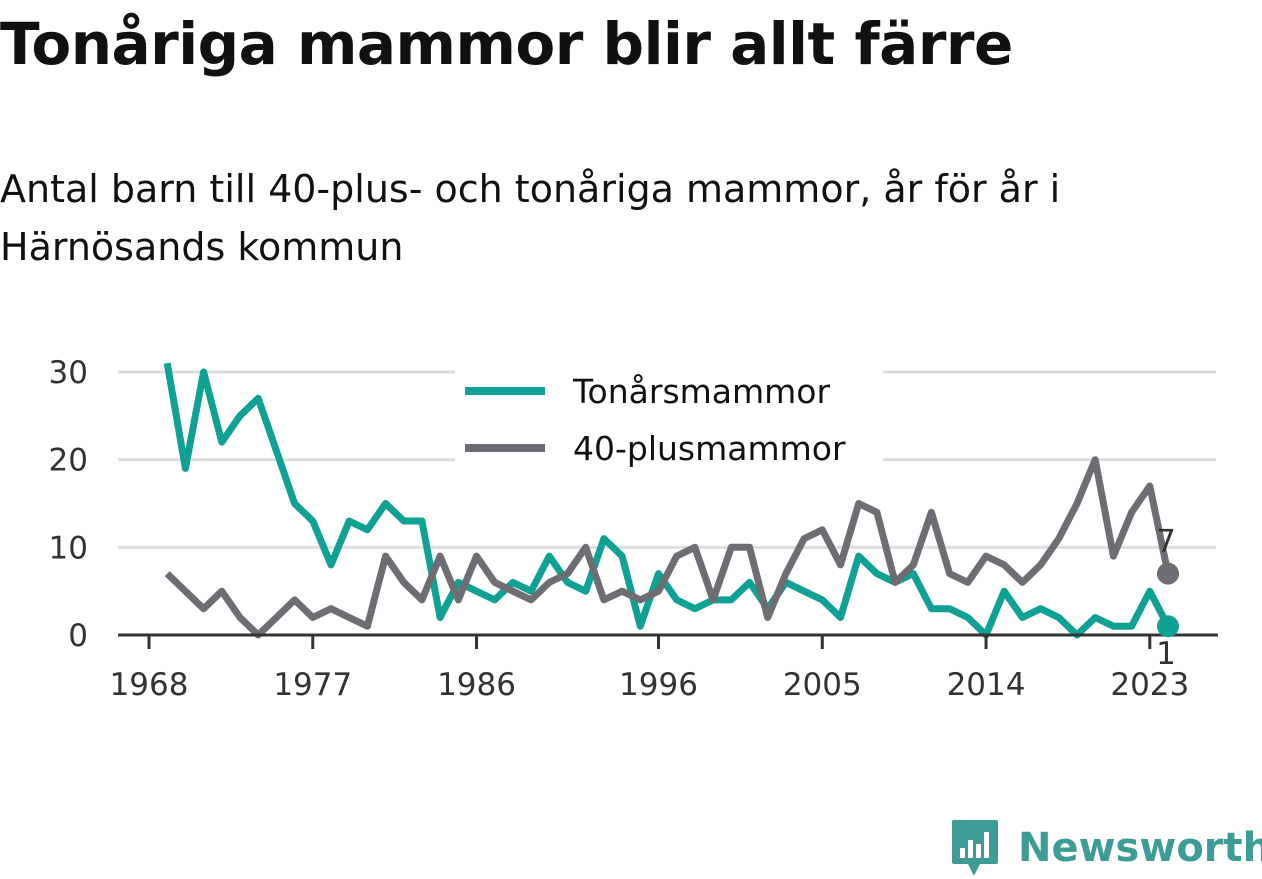 The image size is (1262, 879). What do you see at coordinates (1166, 542) in the screenshot?
I see `endpoint-label-1: 7` at bounding box center [1166, 542].